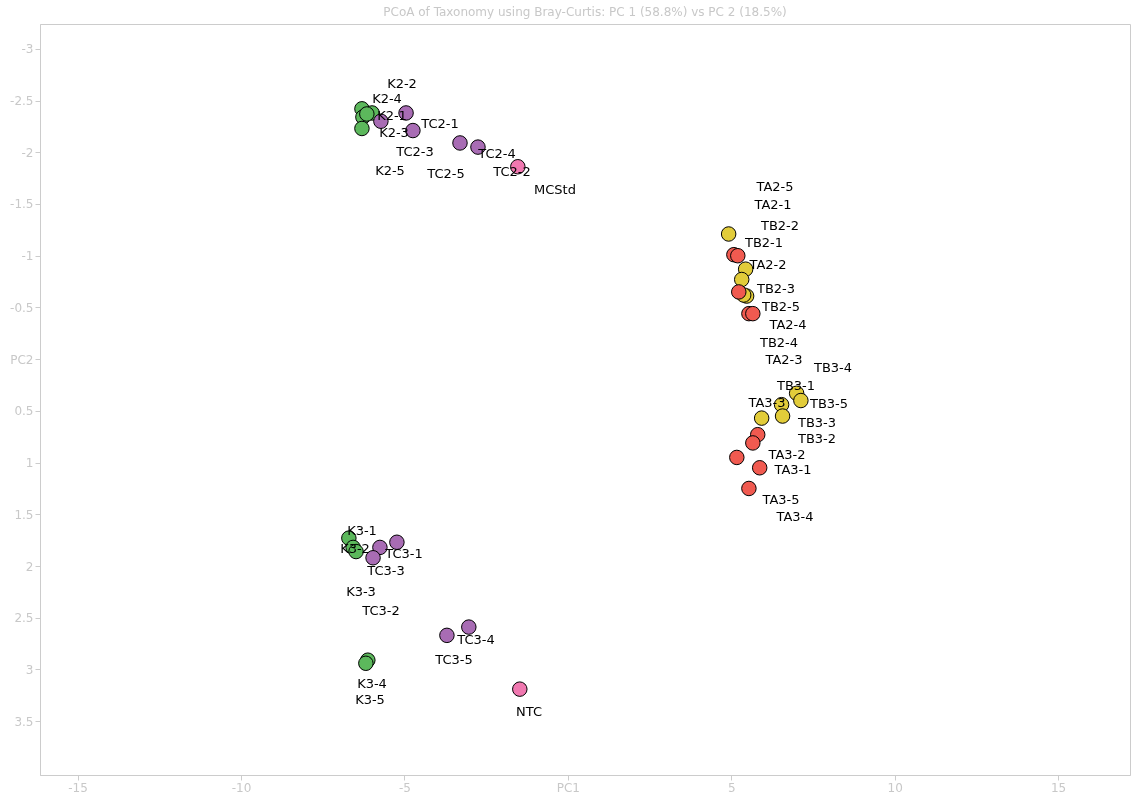 The image size is (1134, 798). What do you see at coordinates (786, 454) in the screenshot?
I see `annotation: TA3-2` at bounding box center [786, 454].